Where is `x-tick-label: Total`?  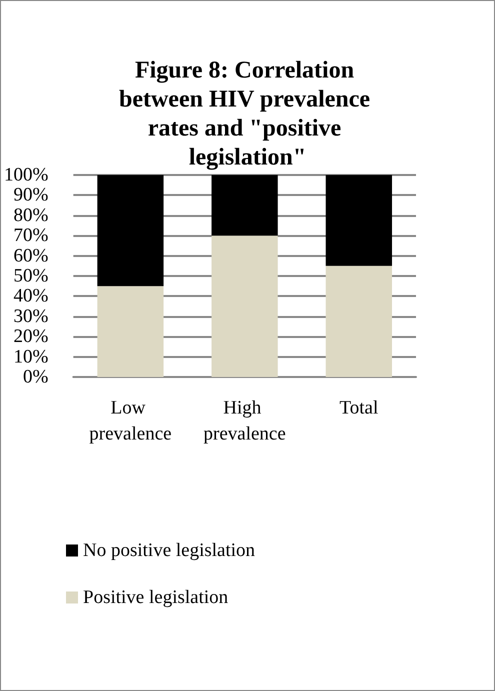
x-tick-label: Total is located at coordinates (358, 408).